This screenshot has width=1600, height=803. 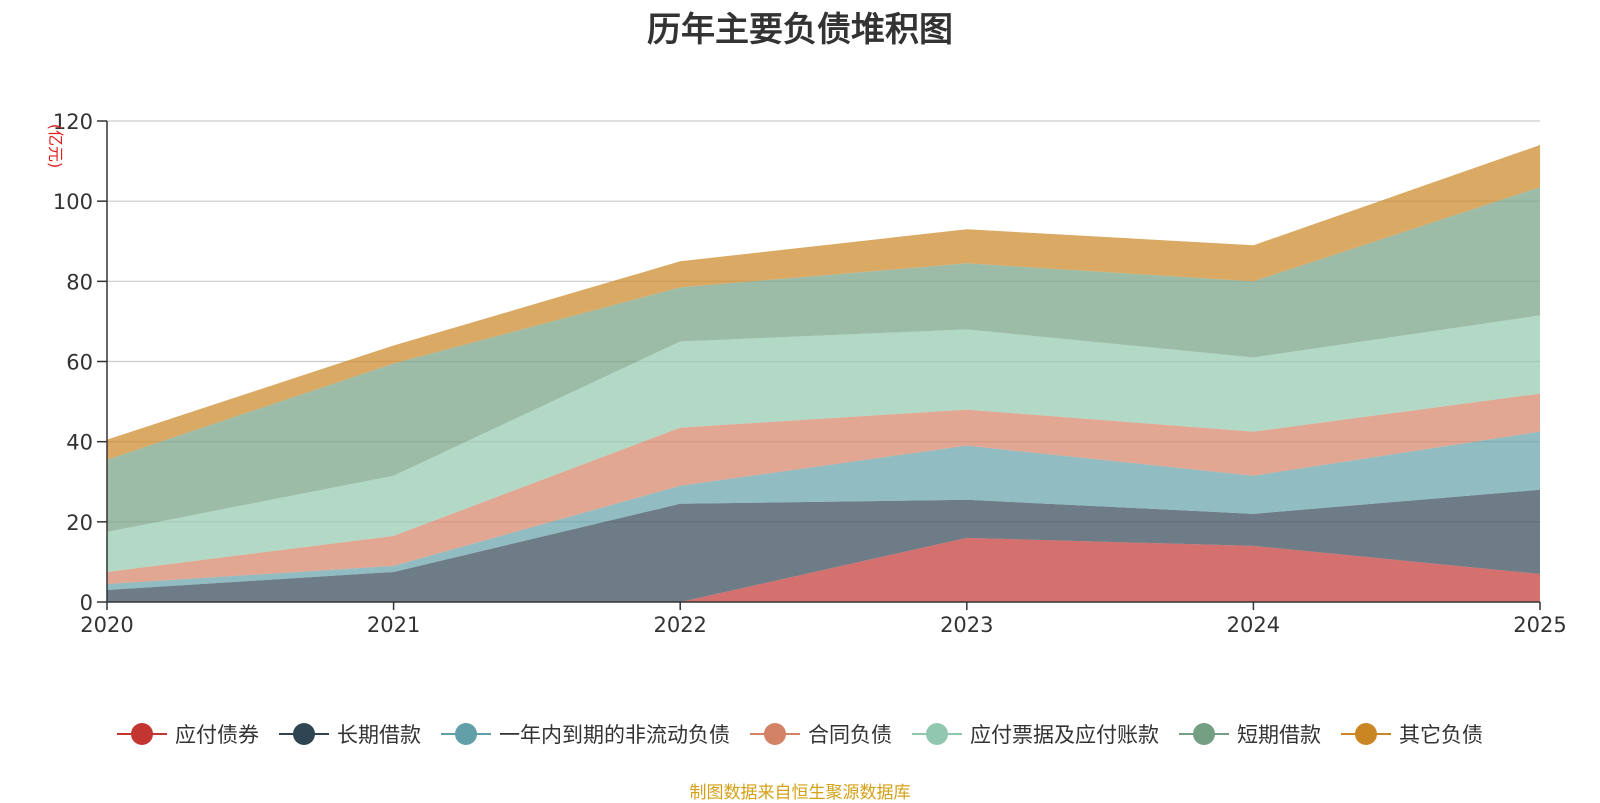 I want to click on x-tick-label-2024: 2024, so click(x=1253, y=625).